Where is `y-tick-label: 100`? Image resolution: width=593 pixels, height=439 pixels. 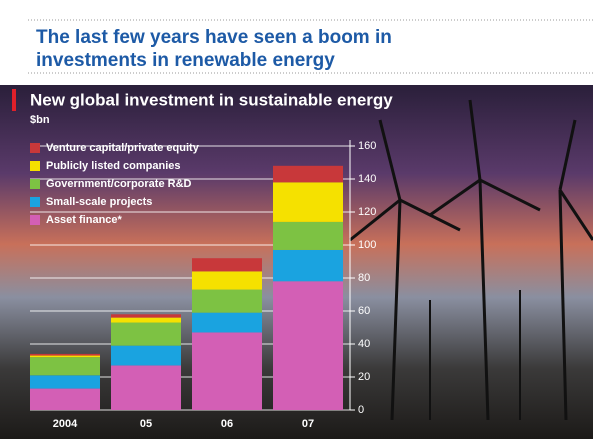 y-tick-label: 100 is located at coordinates (367, 245).